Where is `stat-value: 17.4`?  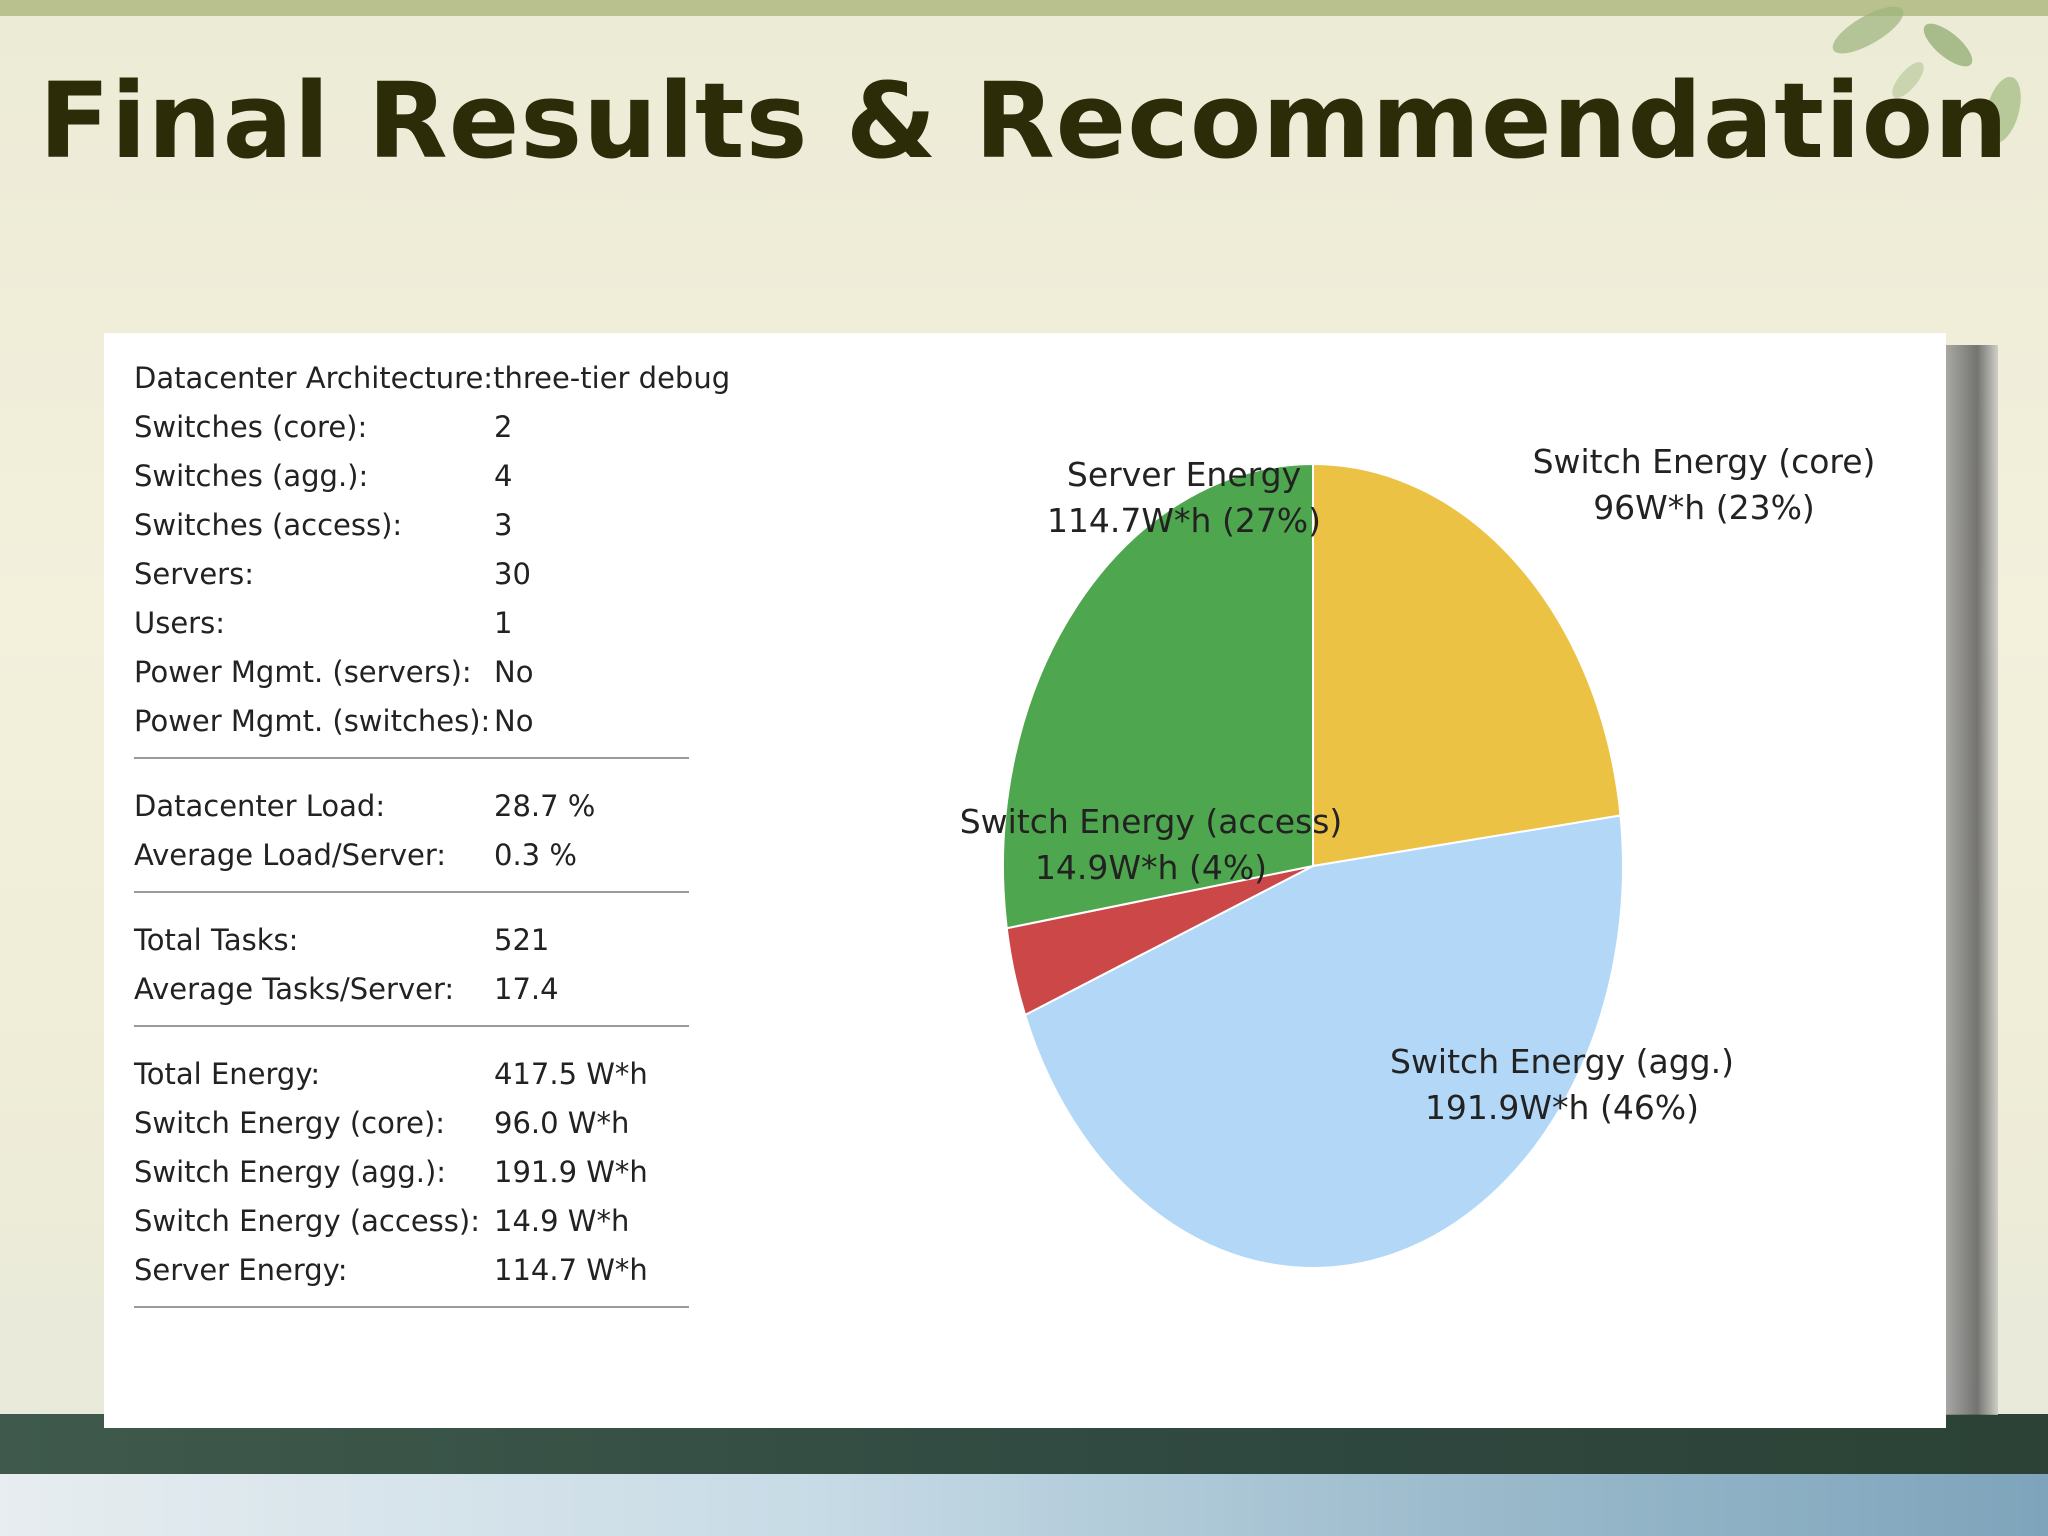 stat-value: 17.4 is located at coordinates (526, 988).